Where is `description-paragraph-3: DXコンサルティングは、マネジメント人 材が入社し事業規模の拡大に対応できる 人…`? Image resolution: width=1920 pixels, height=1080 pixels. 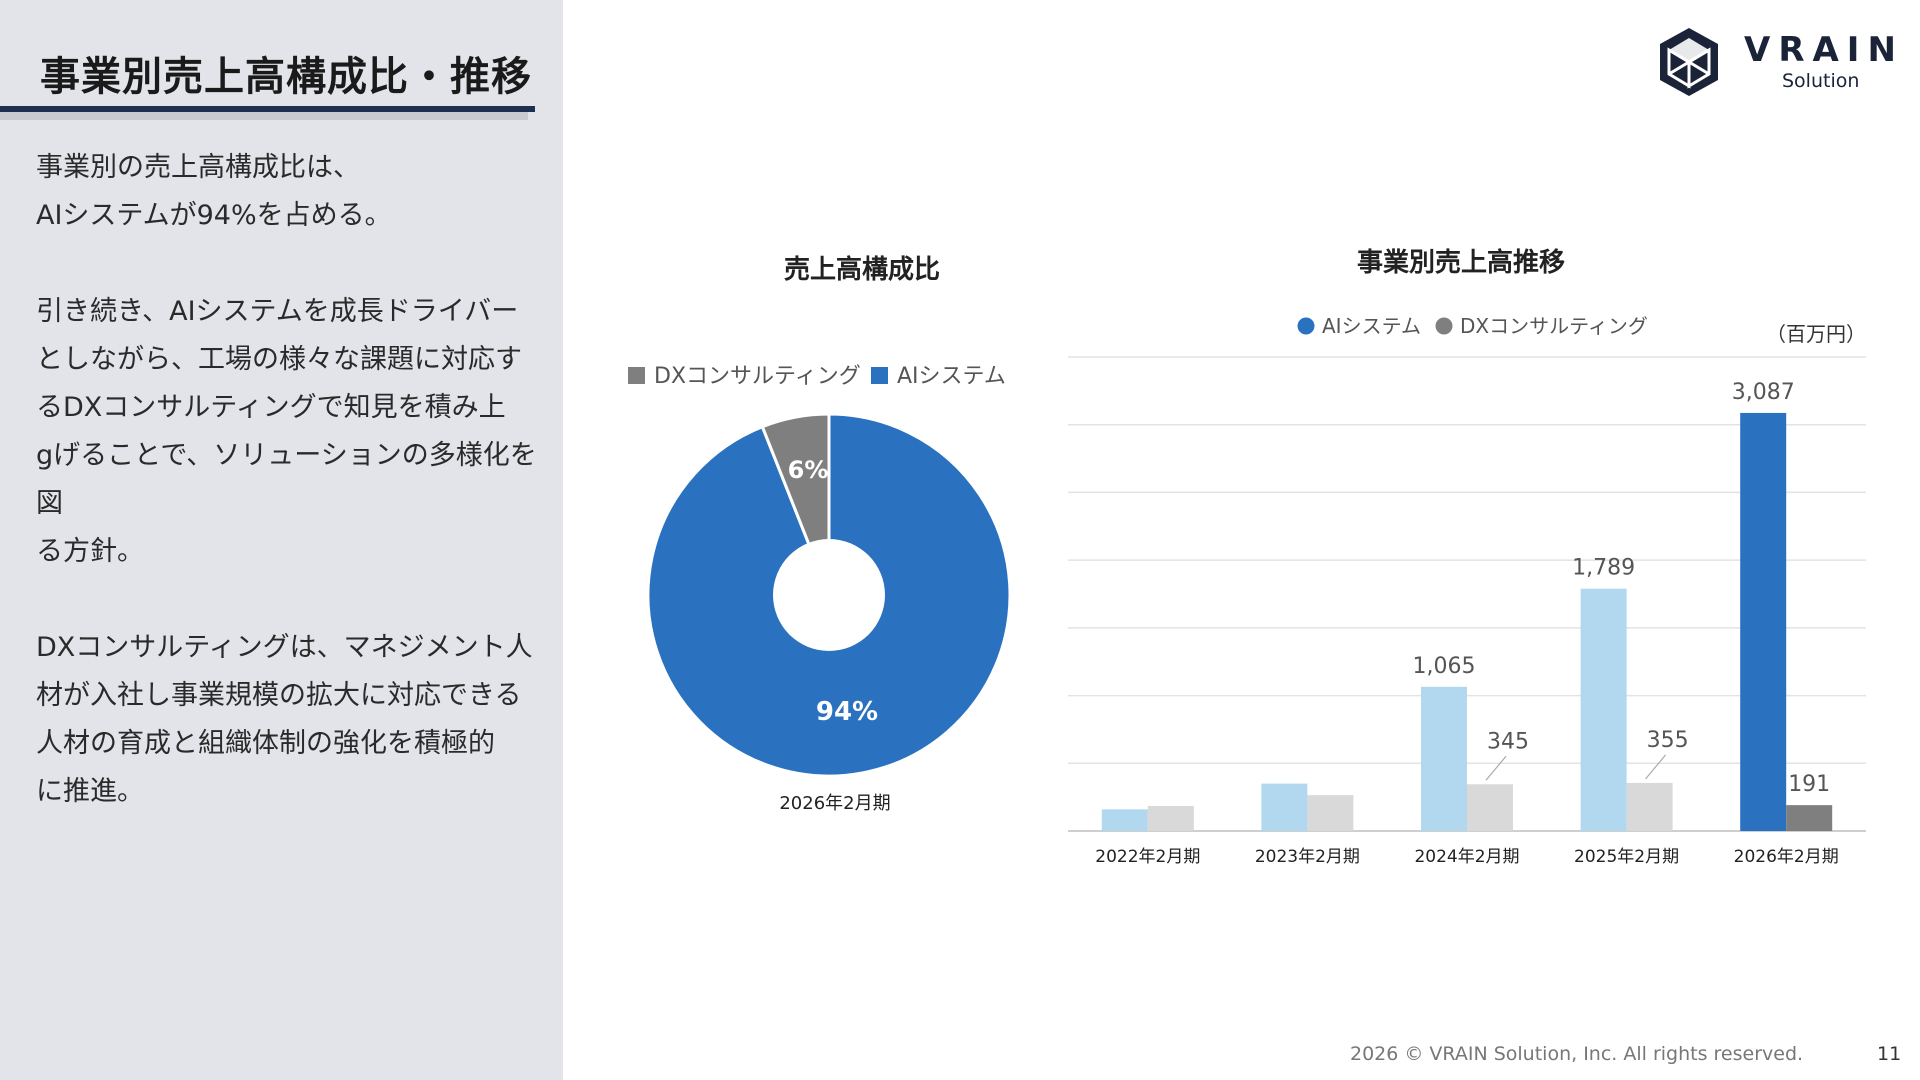
description-paragraph-3: DXコンサルティングは、マネジメント人 材が入社し事業規模の拡大に対応できる 人… is located at coordinates (284, 719).